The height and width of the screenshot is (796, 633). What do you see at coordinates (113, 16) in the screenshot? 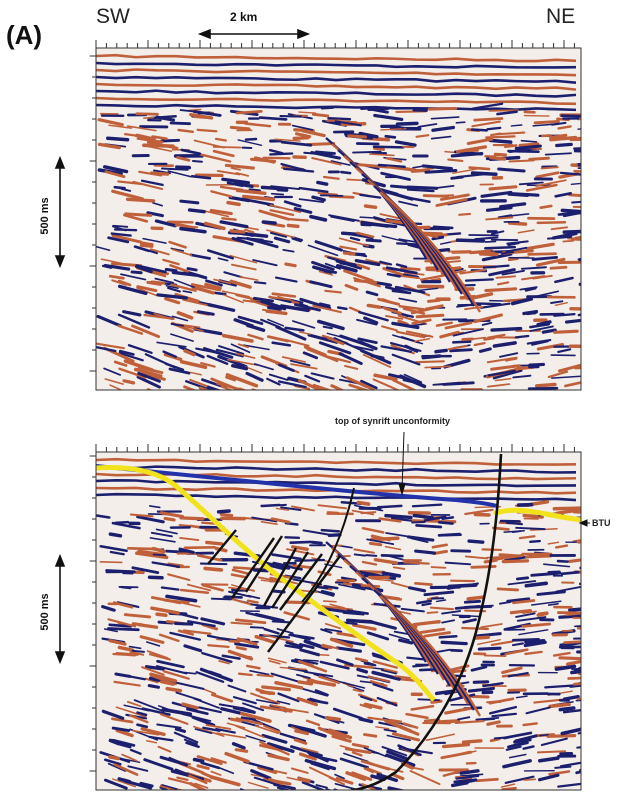
I see `direction-sw-label: SW` at bounding box center [113, 16].